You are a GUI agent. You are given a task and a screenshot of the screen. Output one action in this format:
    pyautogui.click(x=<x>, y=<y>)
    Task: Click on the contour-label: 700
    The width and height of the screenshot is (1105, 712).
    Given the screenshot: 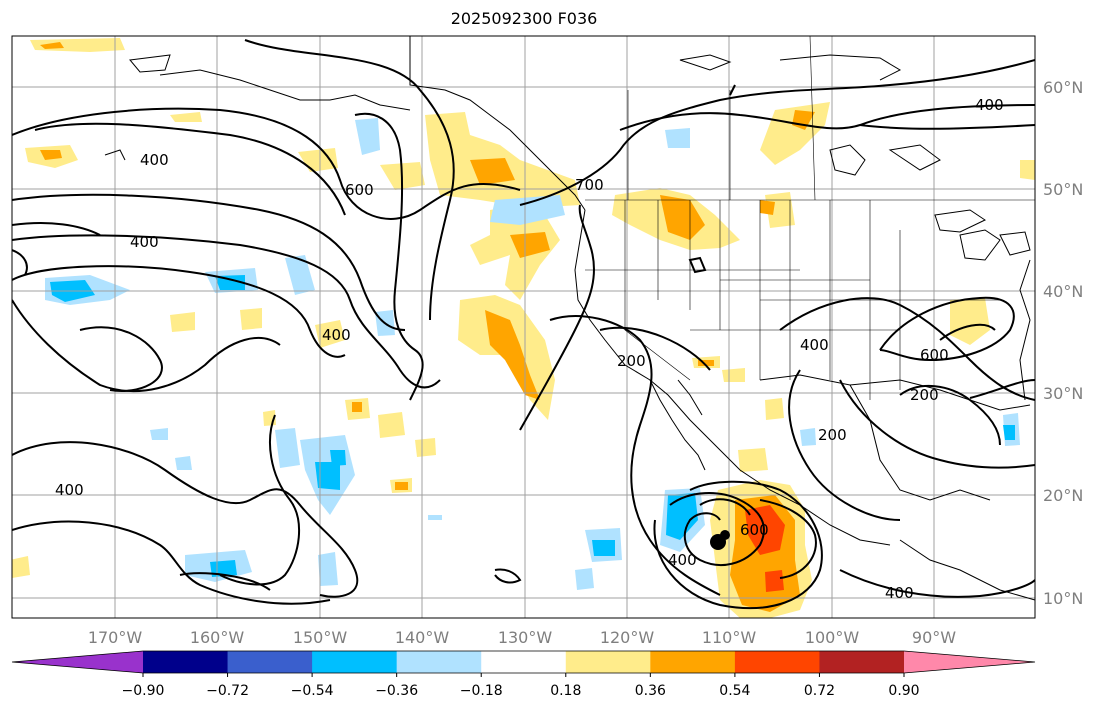 What is the action you would take?
    pyautogui.click(x=589, y=185)
    